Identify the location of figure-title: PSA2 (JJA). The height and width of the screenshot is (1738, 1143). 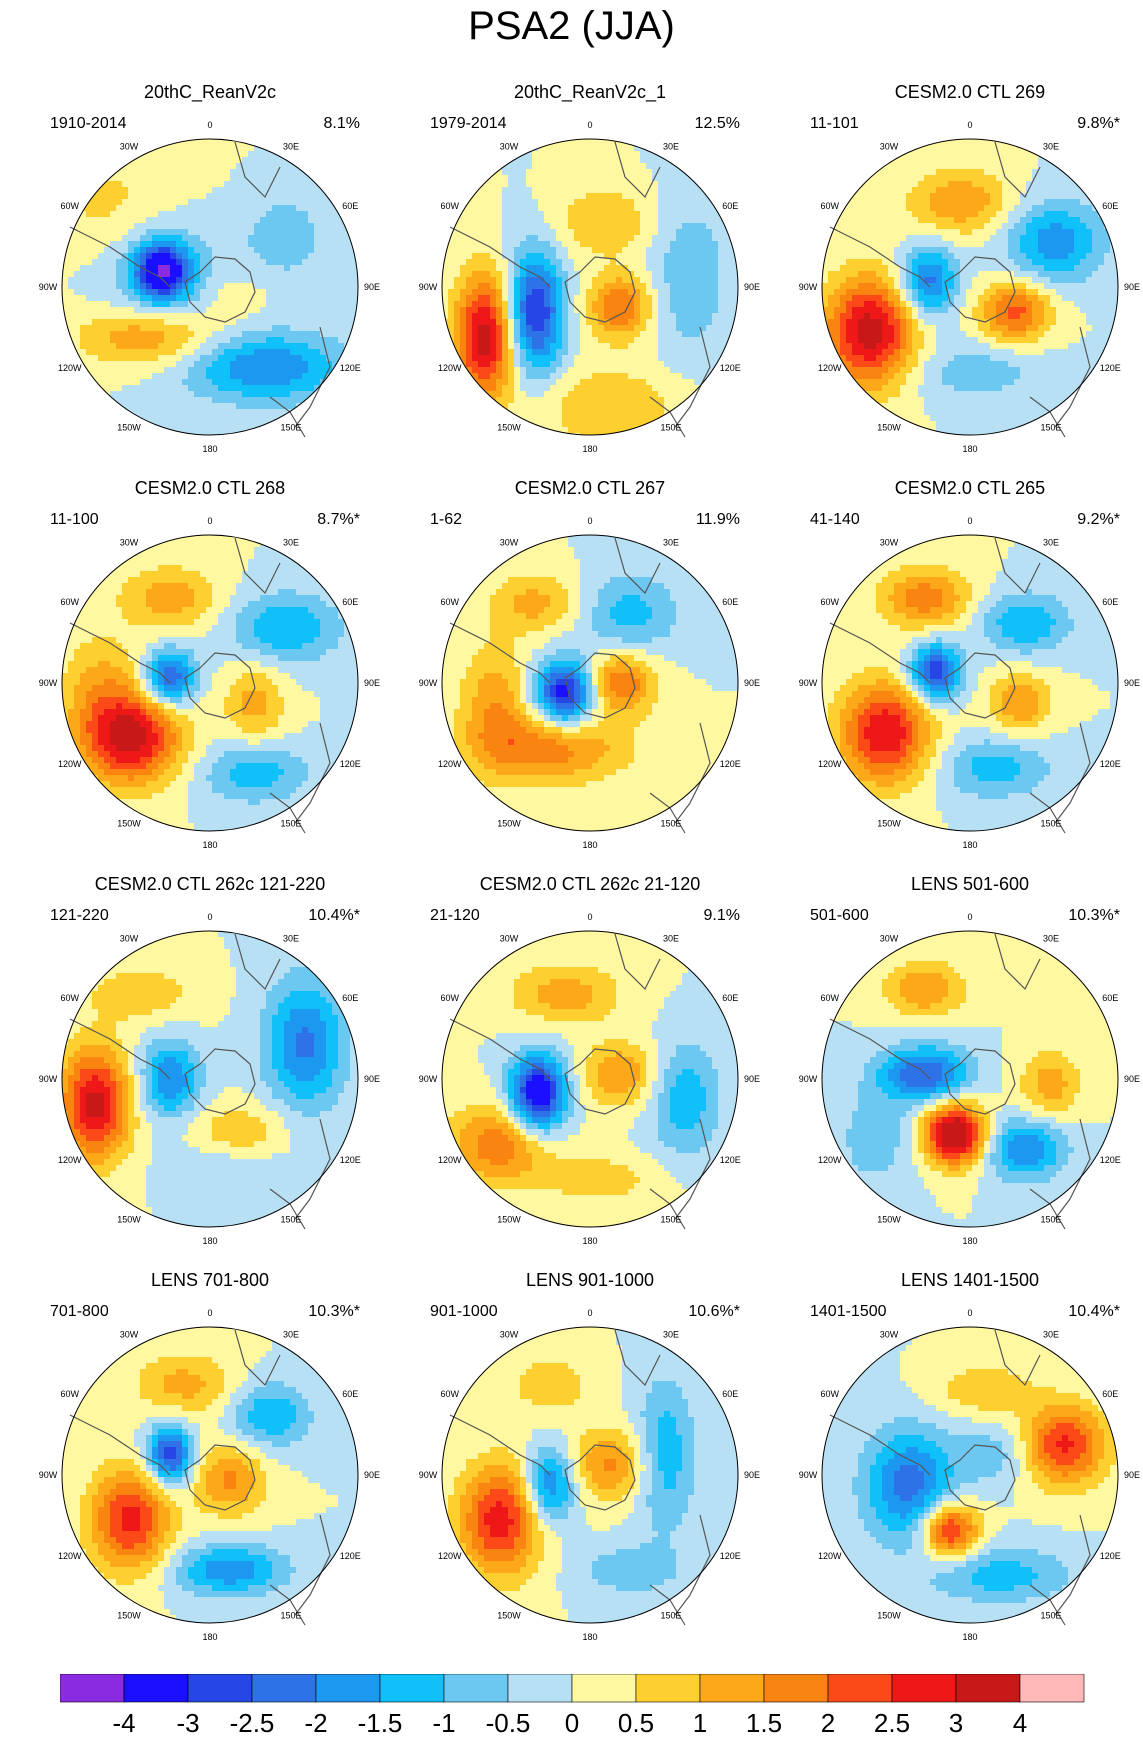
(571, 26).